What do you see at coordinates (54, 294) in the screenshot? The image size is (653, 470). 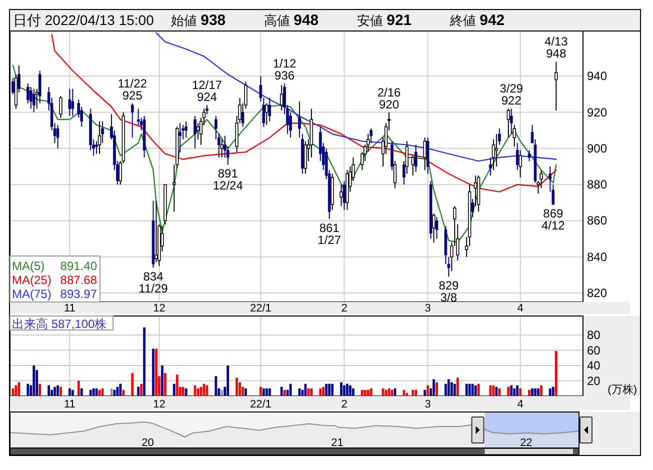 I see `legend-entry: MA(75) 893.97` at bounding box center [54, 294].